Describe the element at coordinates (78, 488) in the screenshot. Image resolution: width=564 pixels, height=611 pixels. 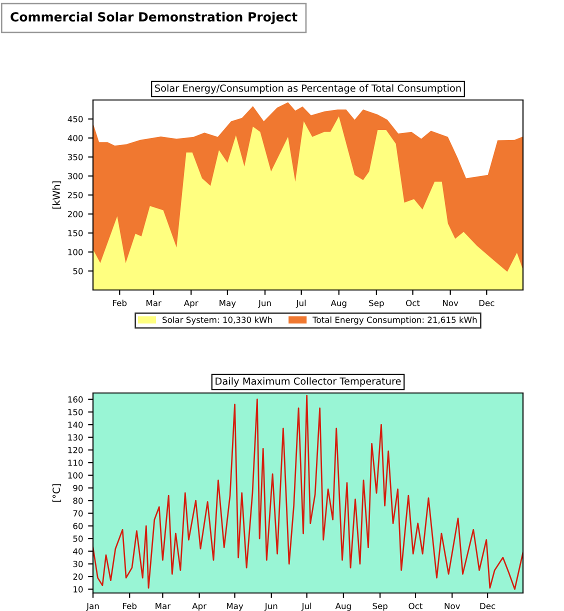
I see `y-tick-label: 90` at that location.